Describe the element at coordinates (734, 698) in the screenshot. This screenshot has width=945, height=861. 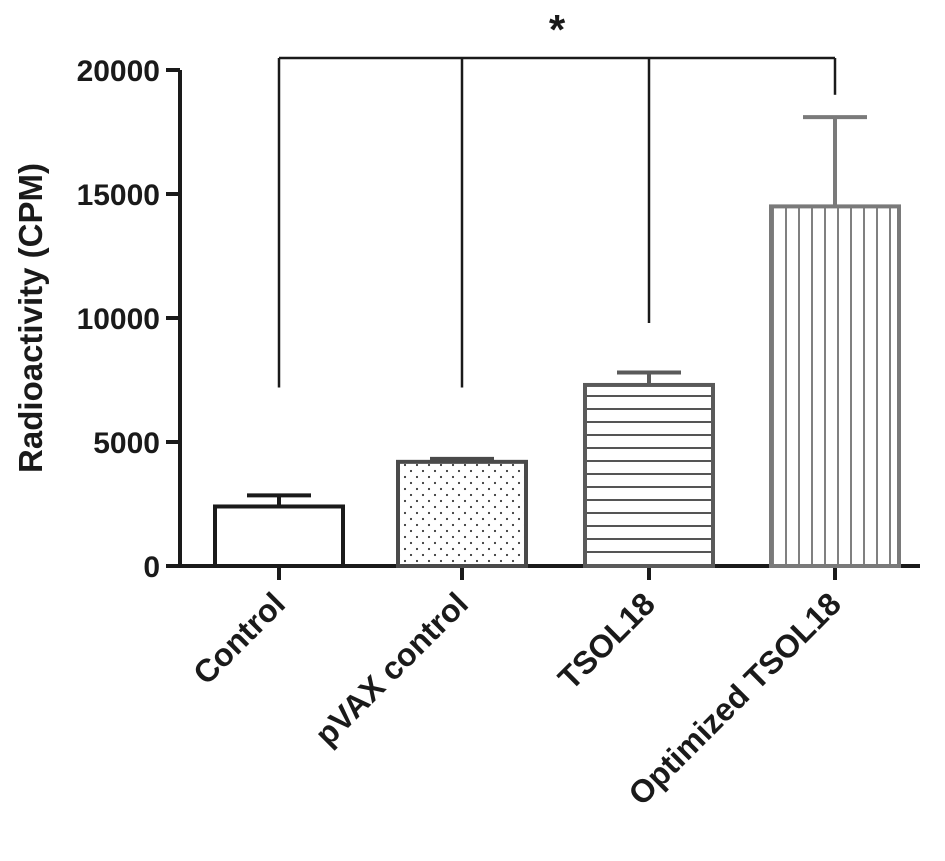
I see `x-tick-label: Optimized TSOL18` at that location.